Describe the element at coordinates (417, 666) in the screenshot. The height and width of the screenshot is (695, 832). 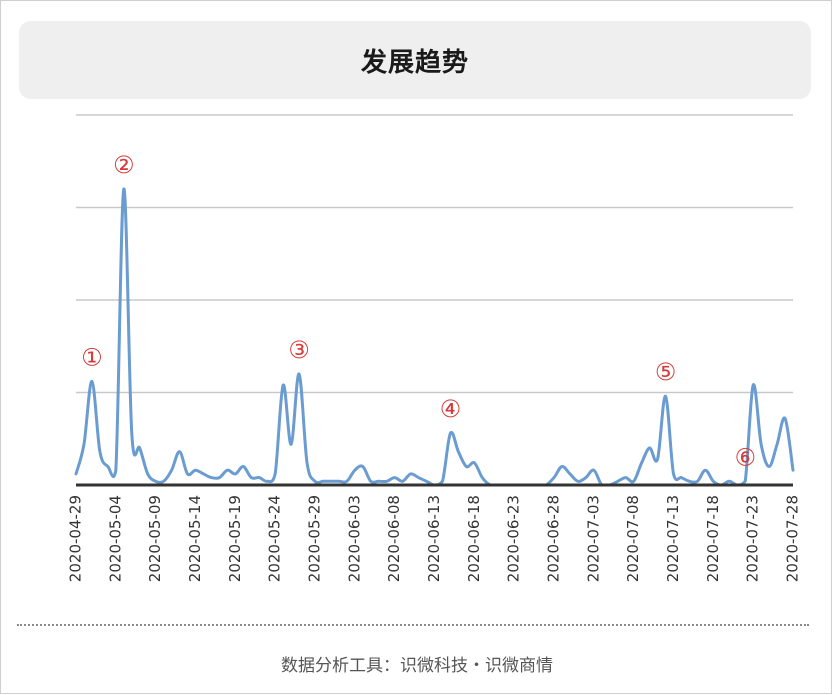
I see `footer-credit: 数据分析工具：识微科技・识微商情` at that location.